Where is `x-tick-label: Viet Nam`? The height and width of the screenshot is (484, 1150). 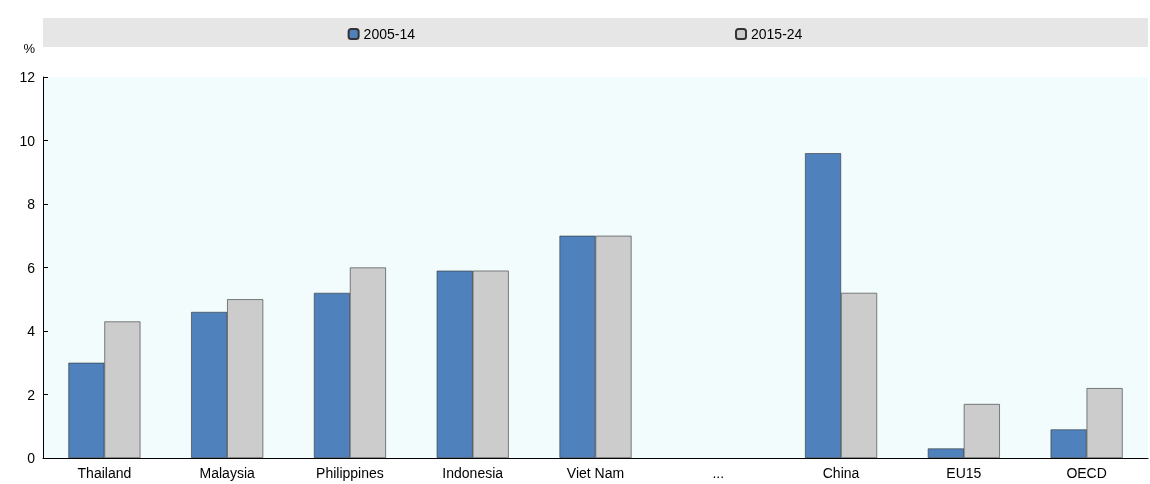
x-tick-label: Viet Nam is located at coordinates (595, 473).